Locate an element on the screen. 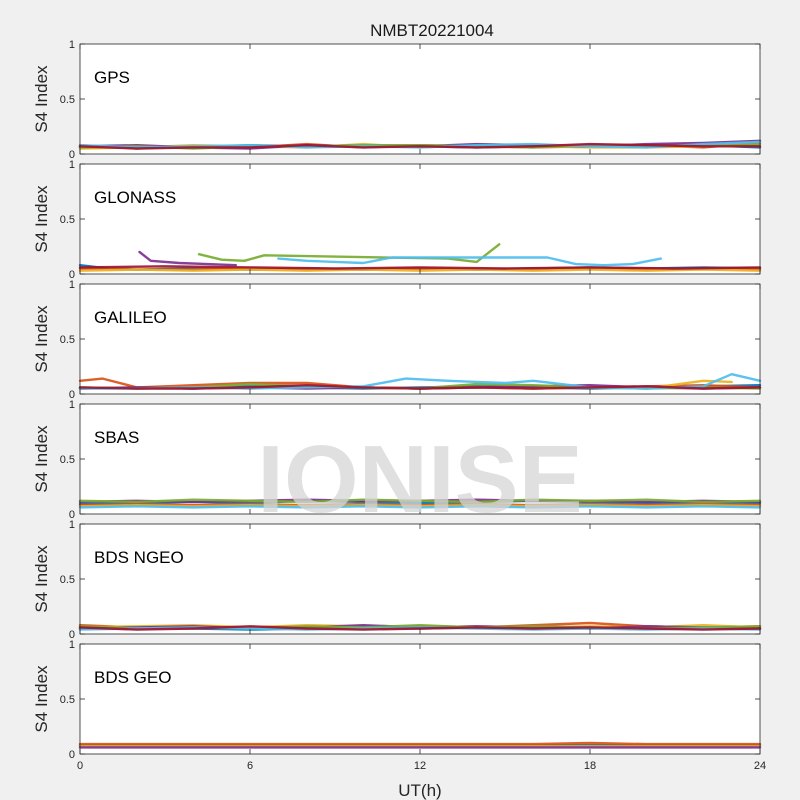 This screenshot has height=800, width=800. panel-3: 0 0.5 1 SBAS S4 Index is located at coordinates (397, 460).